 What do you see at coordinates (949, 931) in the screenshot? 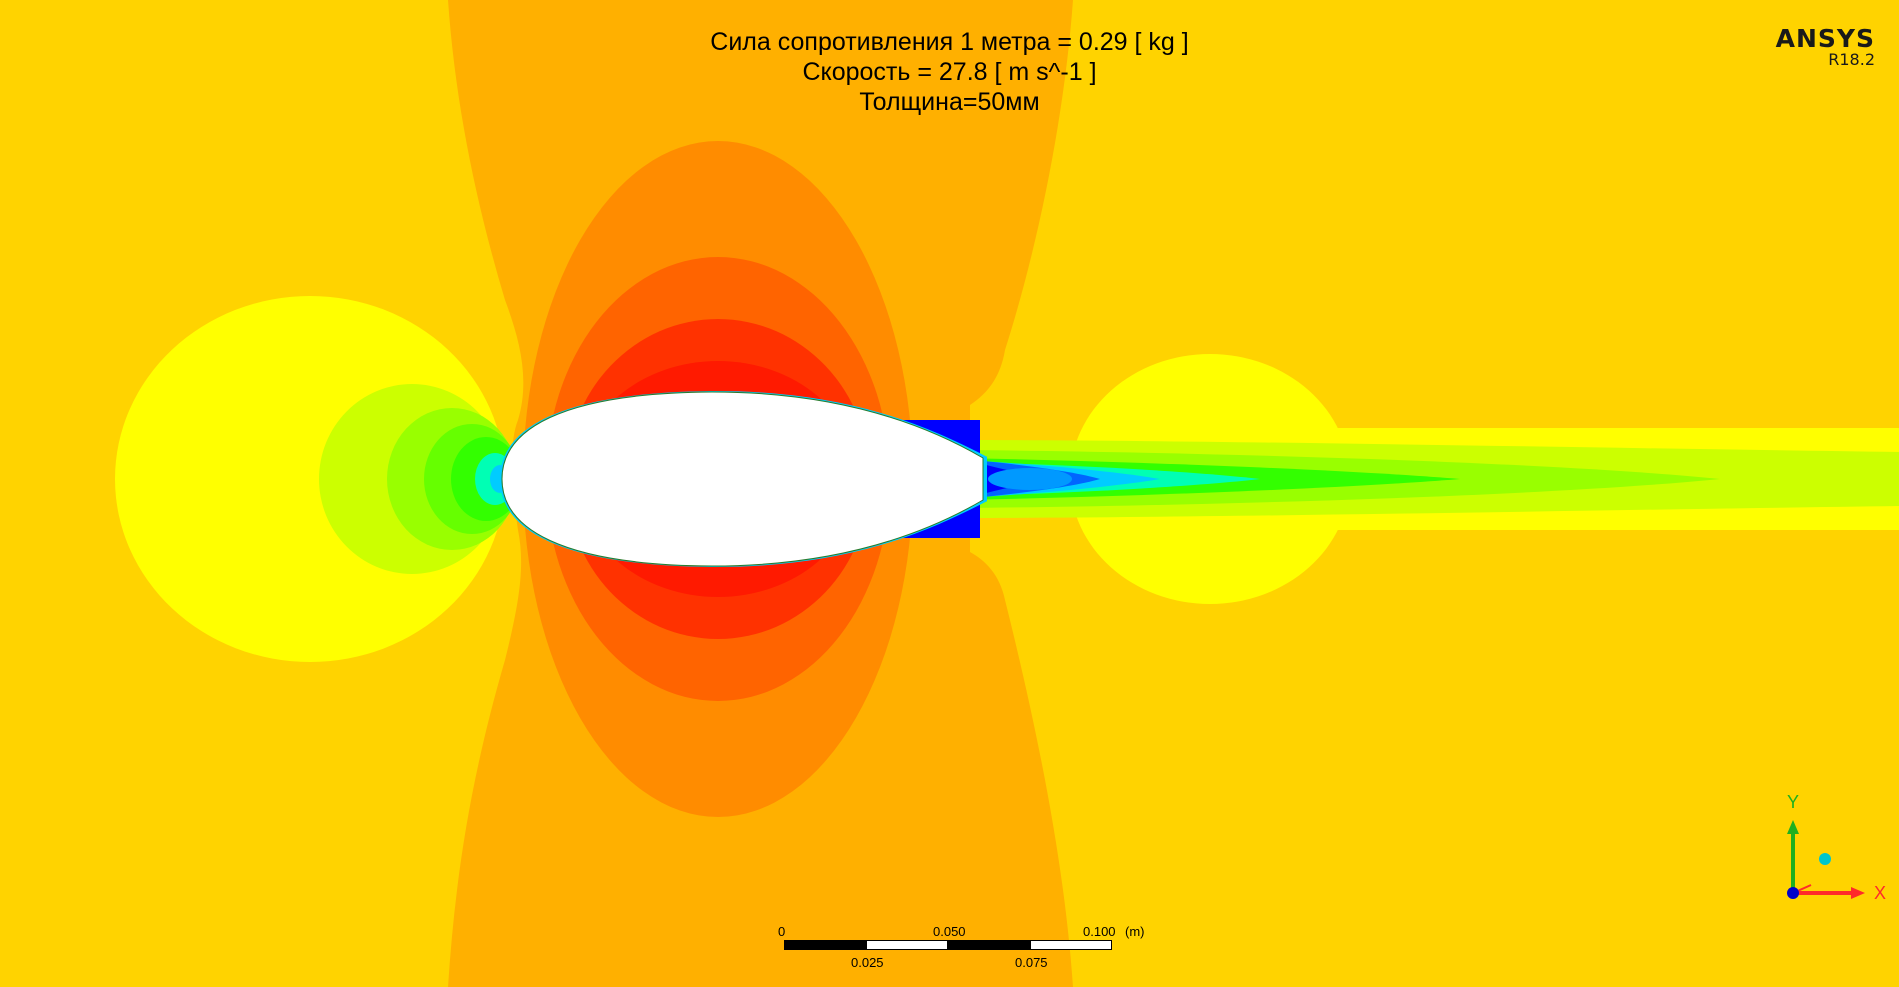
I see `scale-label-0050: 0.050` at bounding box center [949, 931].